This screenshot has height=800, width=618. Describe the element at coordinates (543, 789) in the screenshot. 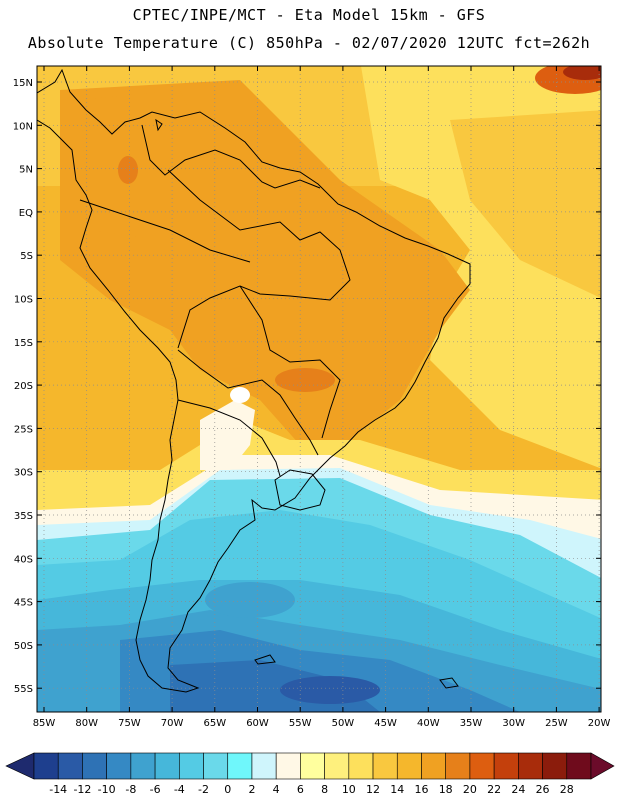

I see `colorbar-tick-label: 26` at that location.